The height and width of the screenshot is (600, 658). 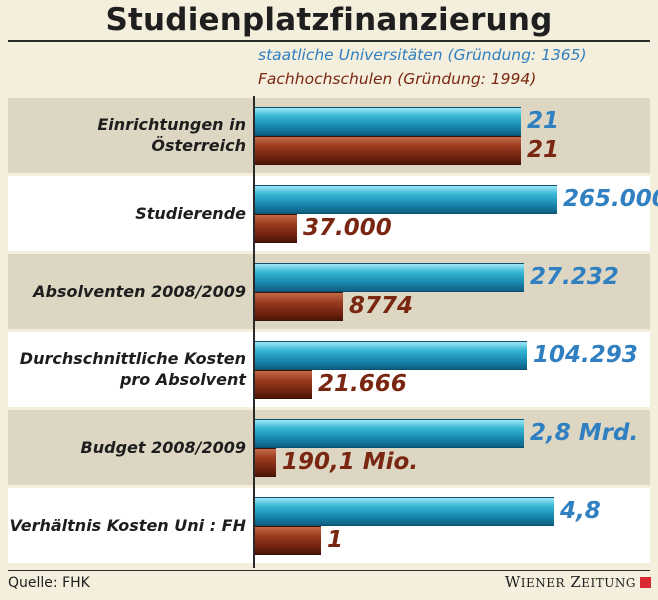 I want to click on bar-fh-einrichtungen, so click(x=388, y=150).